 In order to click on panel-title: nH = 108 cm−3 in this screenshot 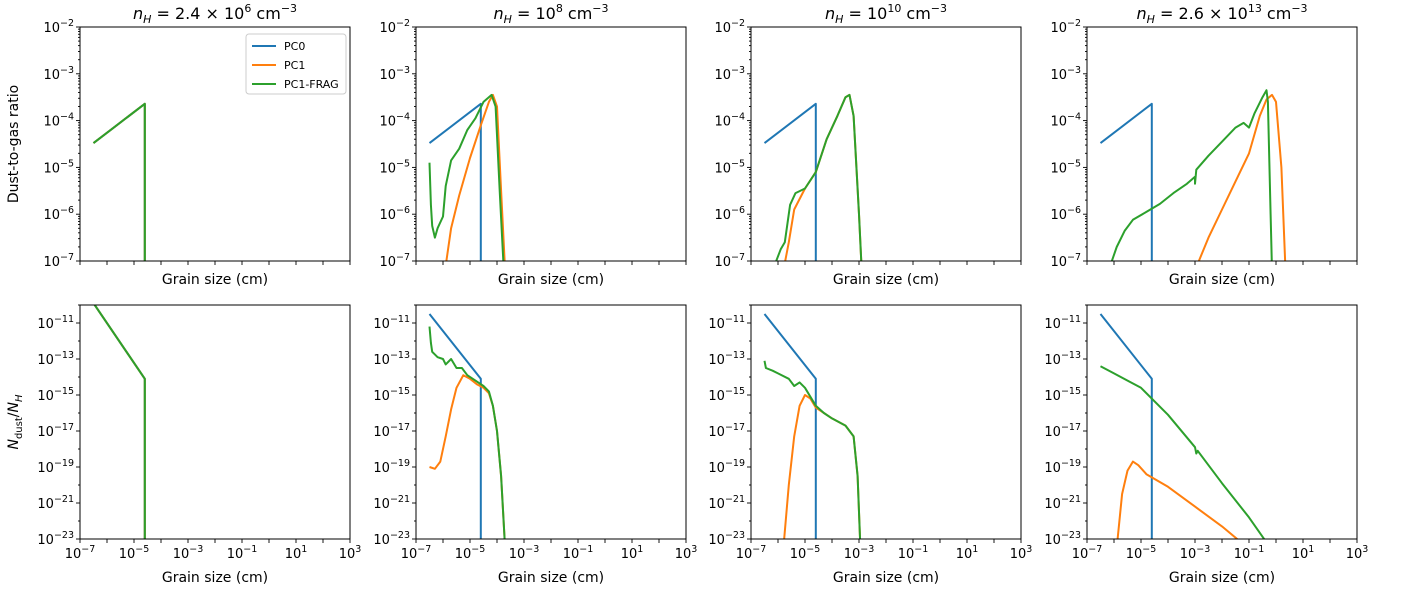, I will do `click(550, 14)`.